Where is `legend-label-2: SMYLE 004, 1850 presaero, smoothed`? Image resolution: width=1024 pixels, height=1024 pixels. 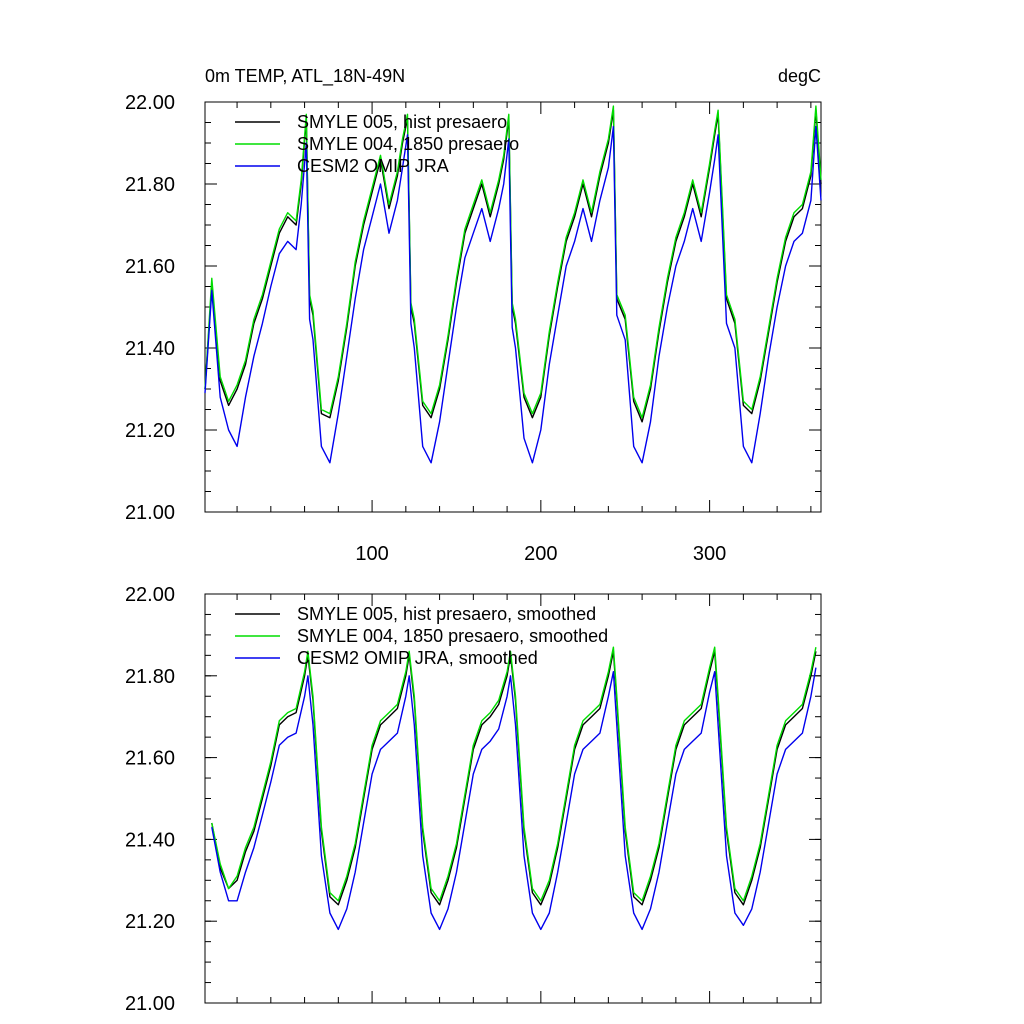 legend-label-2: SMYLE 004, 1850 presaero, smoothed is located at coordinates (452, 636).